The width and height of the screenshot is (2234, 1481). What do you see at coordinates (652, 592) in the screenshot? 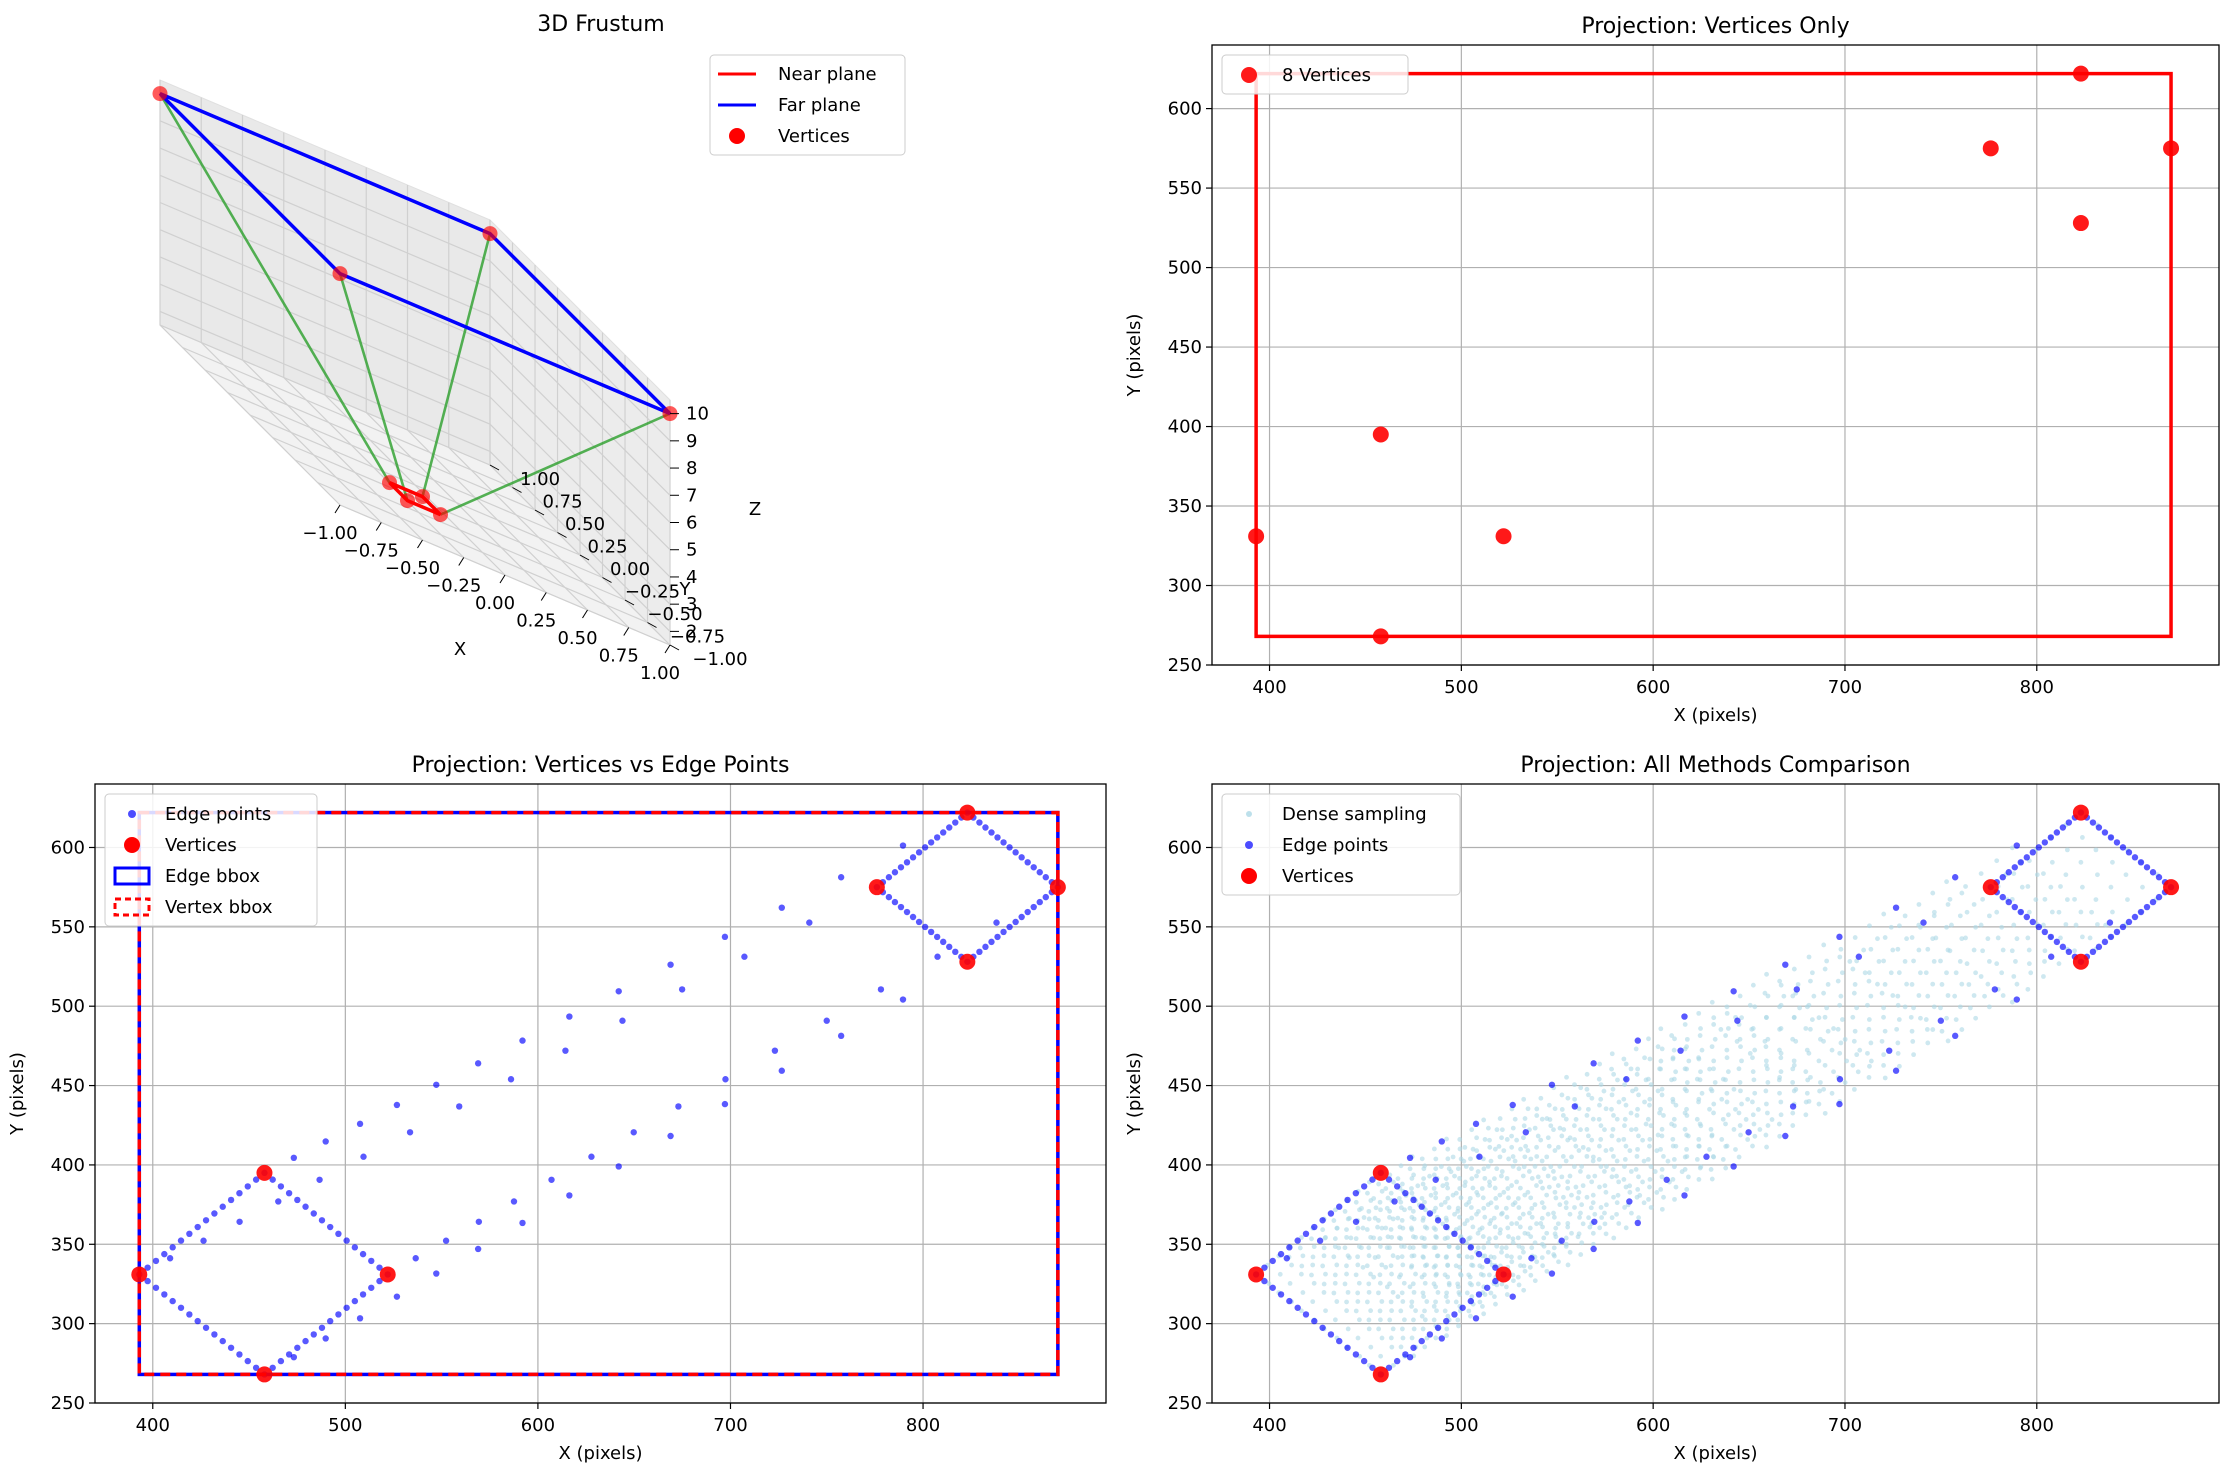
I see `y-tick-label: −0.25` at bounding box center [652, 592].